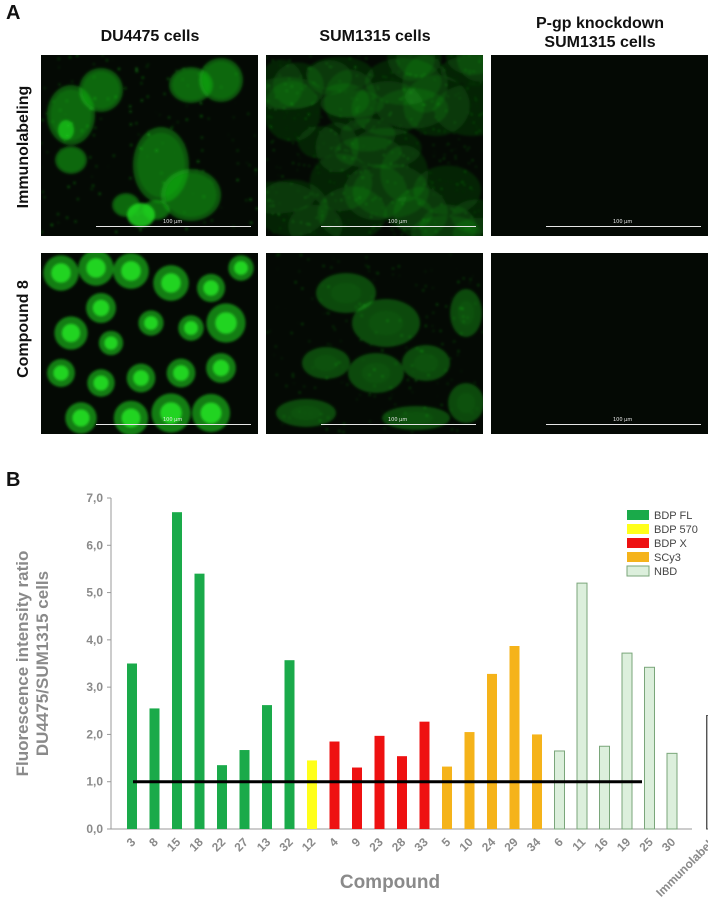 The height and width of the screenshot is (907, 708). I want to click on legend-swatch, so click(638, 515).